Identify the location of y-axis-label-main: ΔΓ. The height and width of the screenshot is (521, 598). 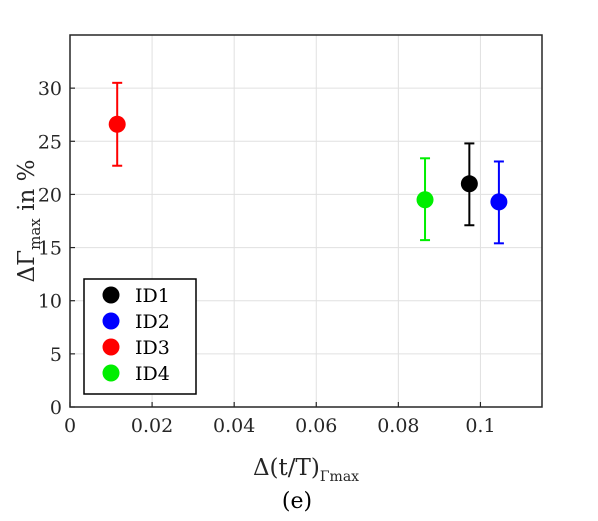
(27, 266).